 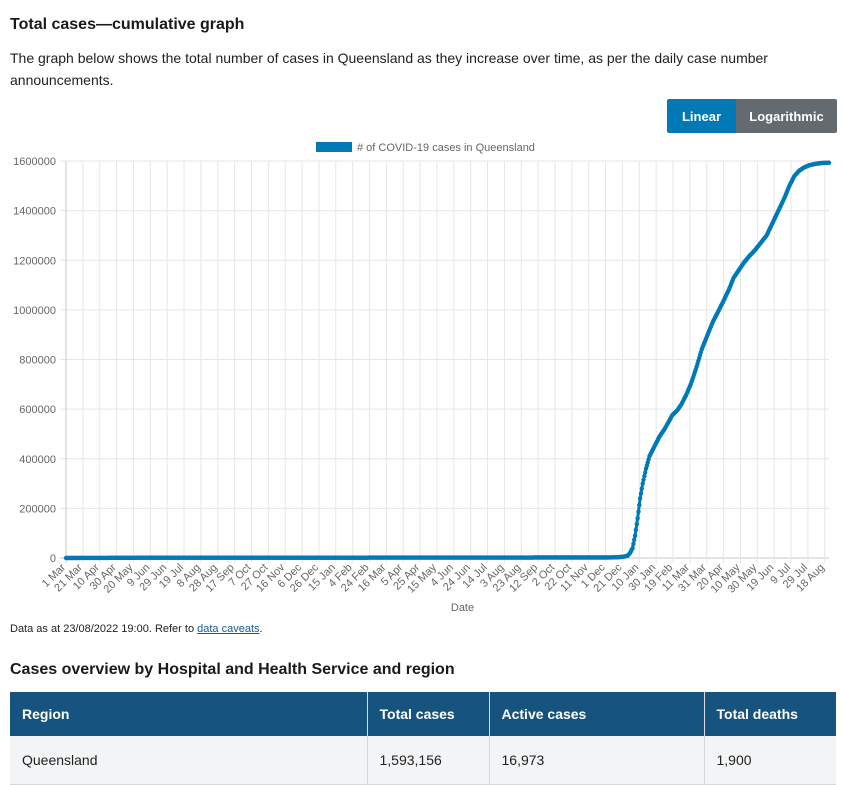 I want to click on data-caveats-link: data caveats, so click(x=228, y=629).